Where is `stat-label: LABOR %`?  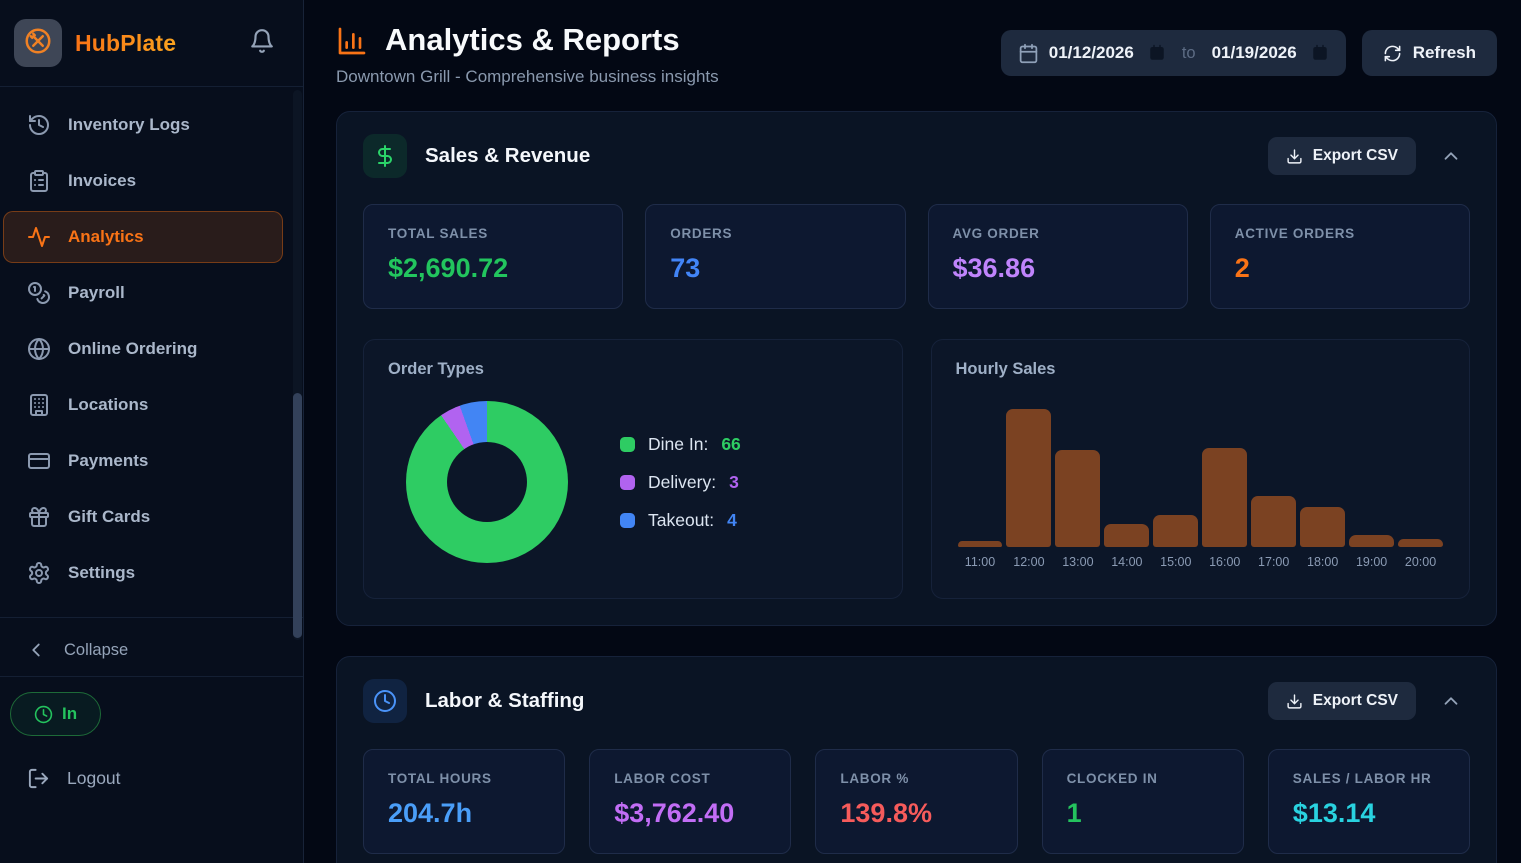 stat-label: LABOR % is located at coordinates (875, 778).